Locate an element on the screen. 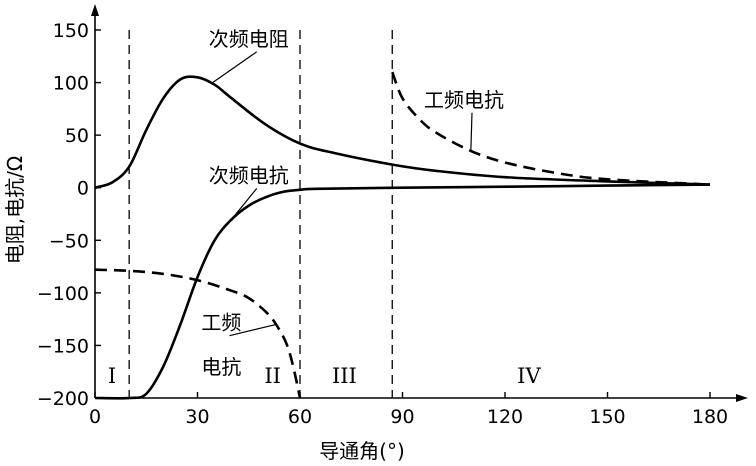 Image resolution: width=756 pixels, height=466 pixels. y-axis-title: 电阻,电抗/Ω is located at coordinates (15, 210).